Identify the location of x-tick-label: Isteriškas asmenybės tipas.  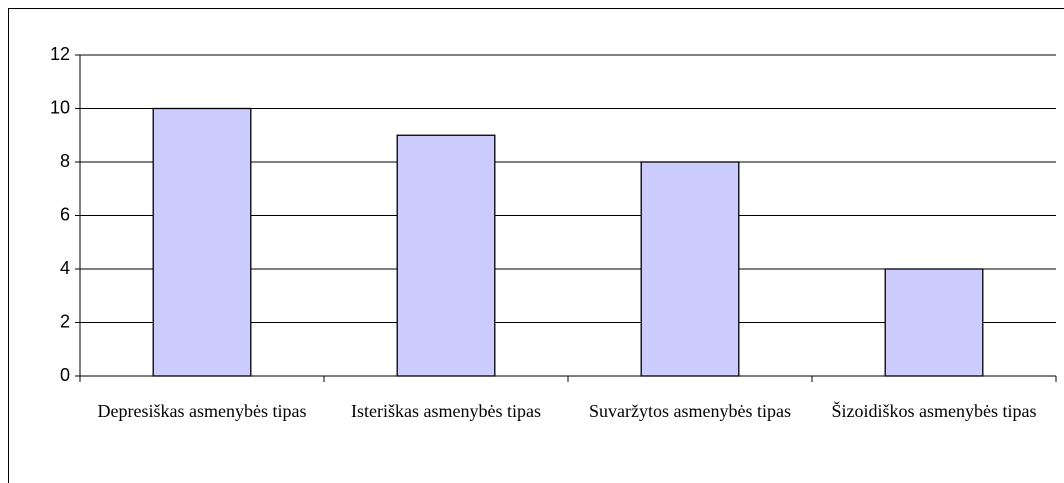
(446, 411).